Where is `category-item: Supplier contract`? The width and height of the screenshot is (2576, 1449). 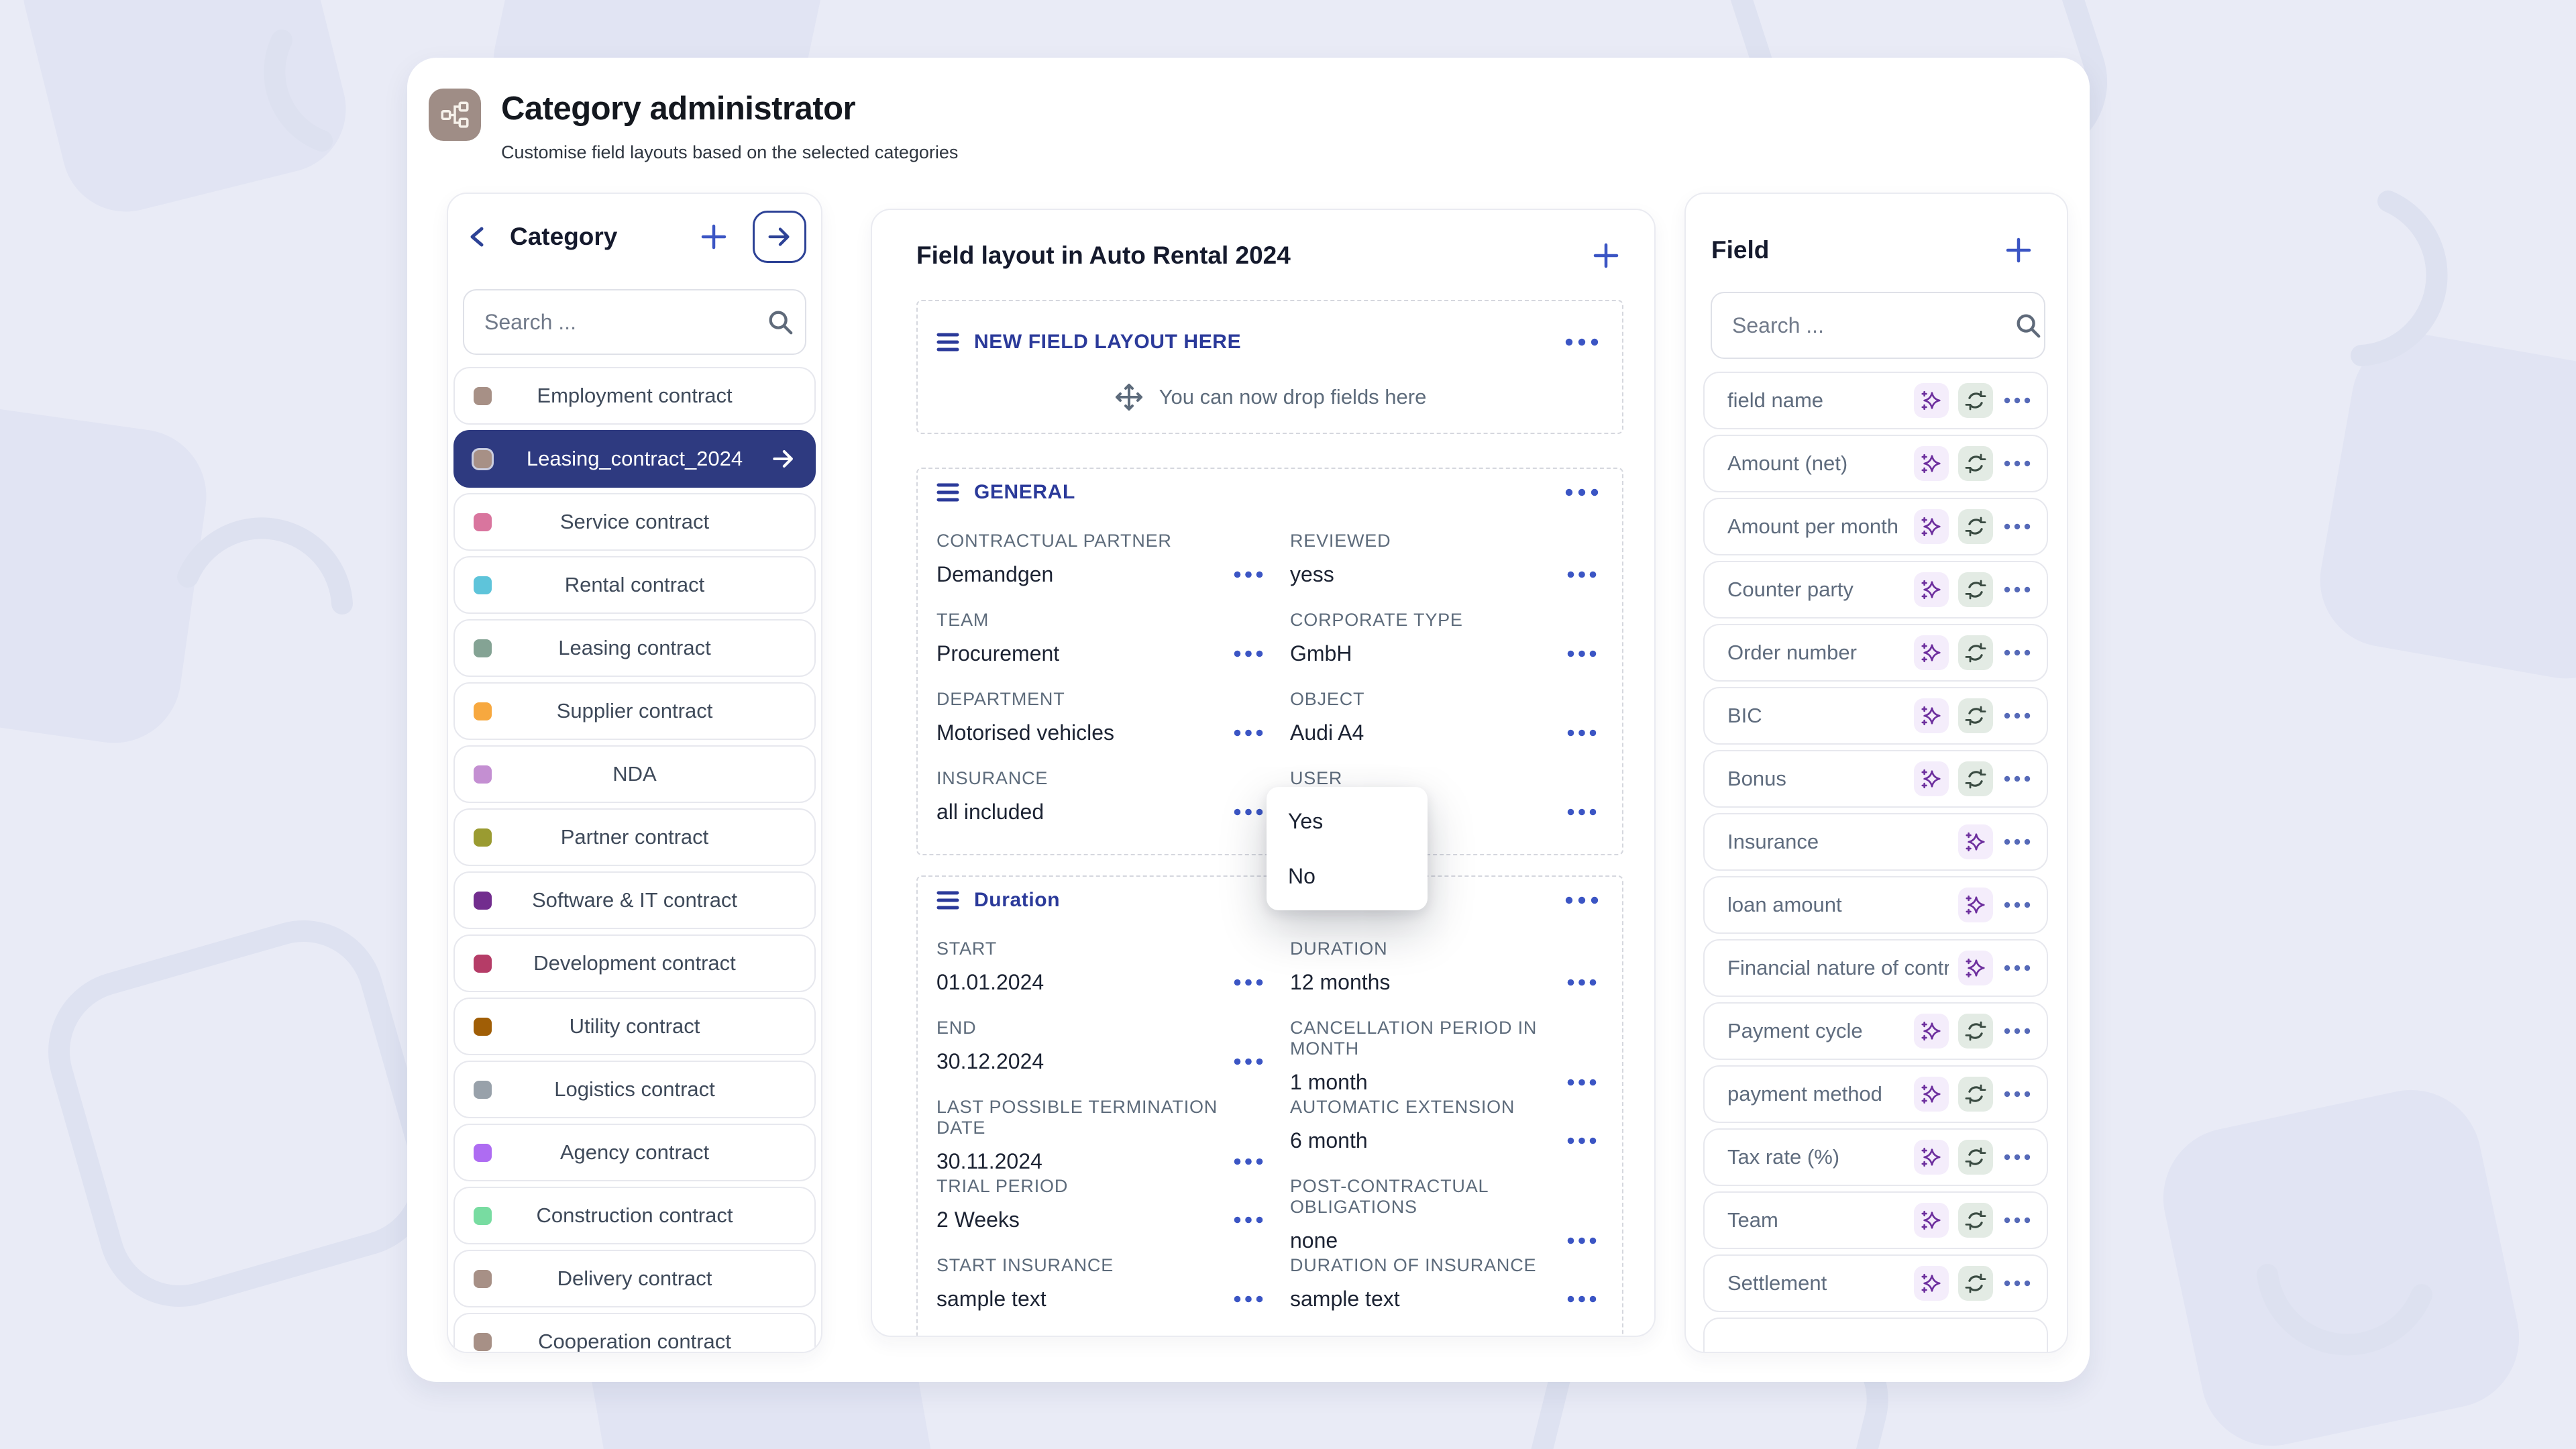
category-item: Supplier contract is located at coordinates (634, 711).